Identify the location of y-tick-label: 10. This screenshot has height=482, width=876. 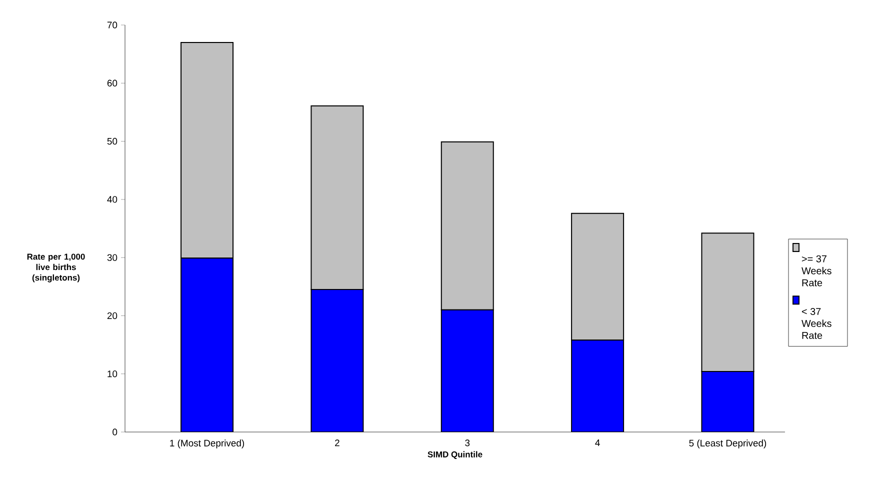
(113, 374).